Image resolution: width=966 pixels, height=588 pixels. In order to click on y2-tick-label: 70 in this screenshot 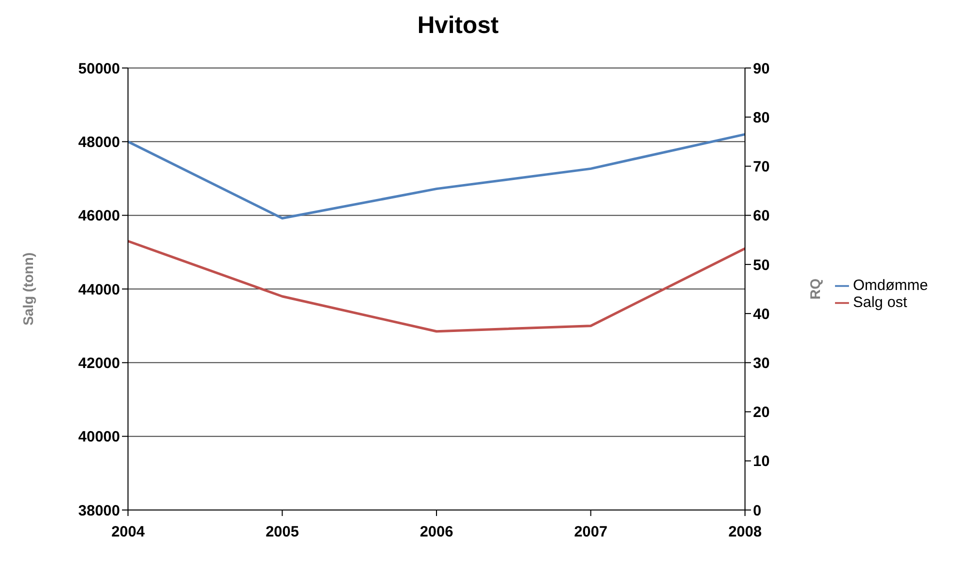, I will do `click(761, 167)`.